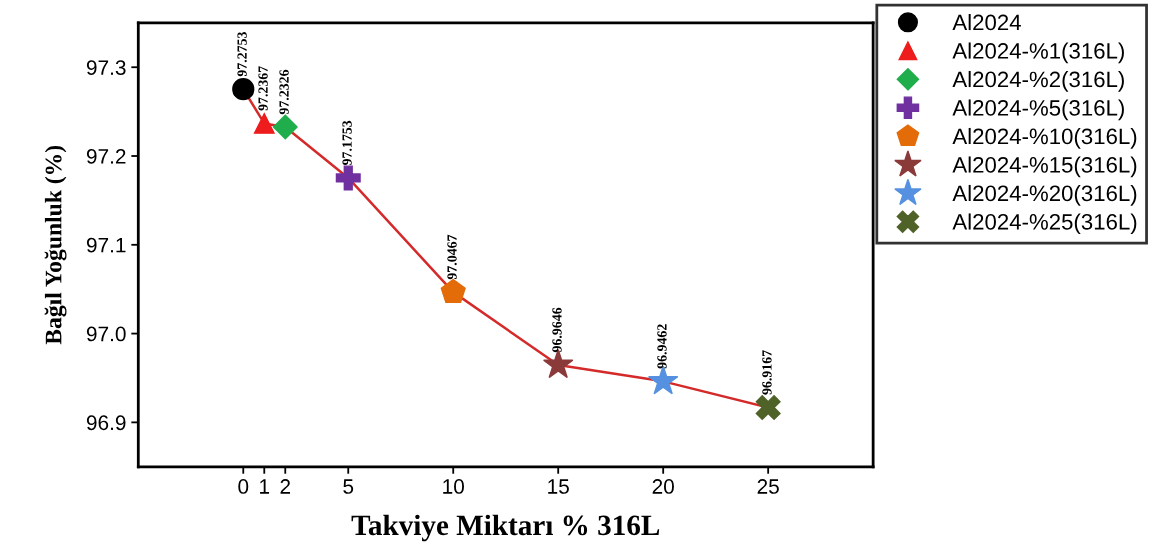  Describe the element at coordinates (106, 245) in the screenshot. I see `y-tick-label: 97.1` at that location.